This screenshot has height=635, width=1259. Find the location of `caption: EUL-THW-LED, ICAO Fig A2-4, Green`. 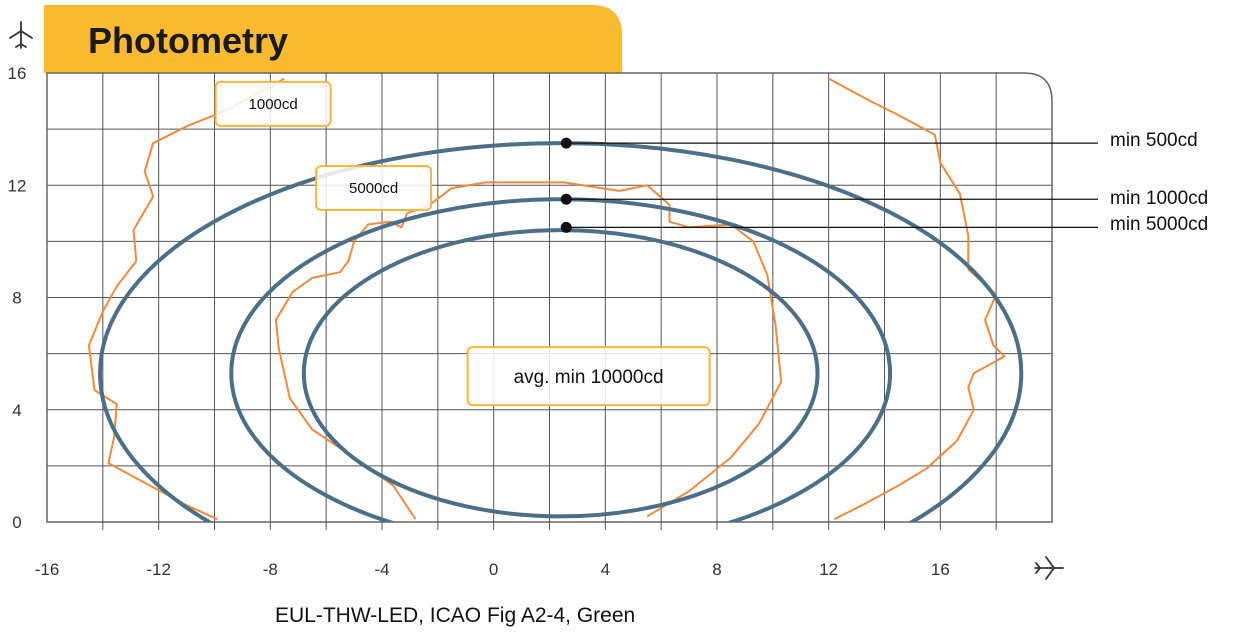

caption: EUL-THW-LED, ICAO Fig A2-4, Green is located at coordinates (455, 615).